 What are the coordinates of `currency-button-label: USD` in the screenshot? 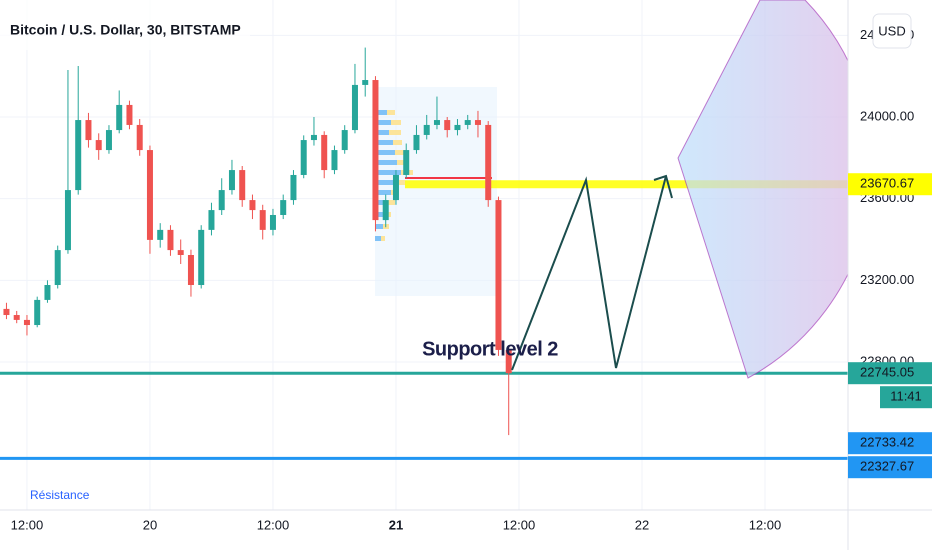 It's located at (891, 30).